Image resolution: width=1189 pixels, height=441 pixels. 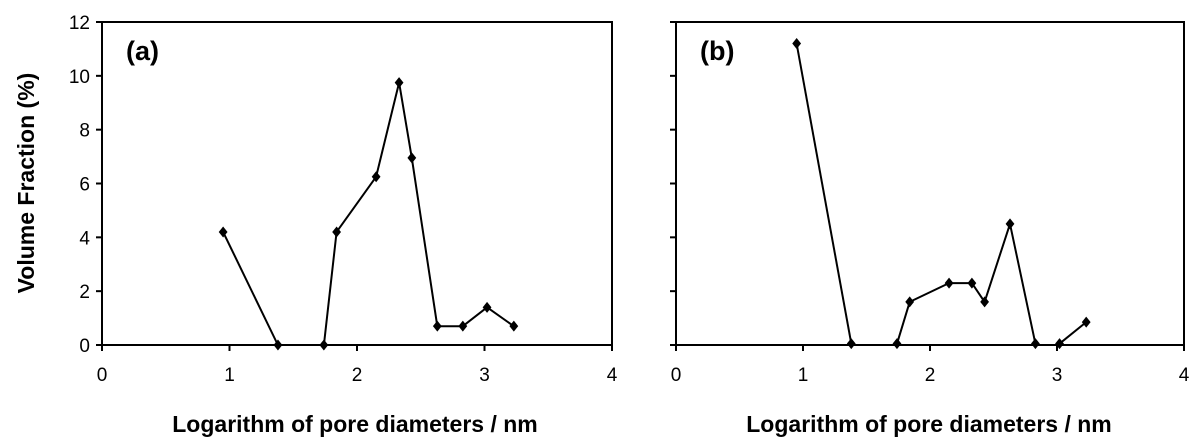 What do you see at coordinates (84, 185) in the screenshot?
I see `y-tick-label-3: 6` at bounding box center [84, 185].